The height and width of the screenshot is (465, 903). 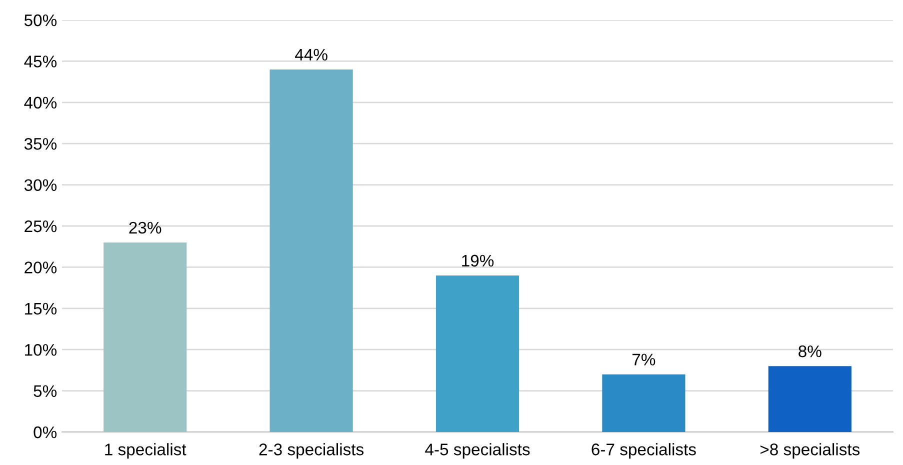 I want to click on data-label: 44%, so click(x=311, y=54).